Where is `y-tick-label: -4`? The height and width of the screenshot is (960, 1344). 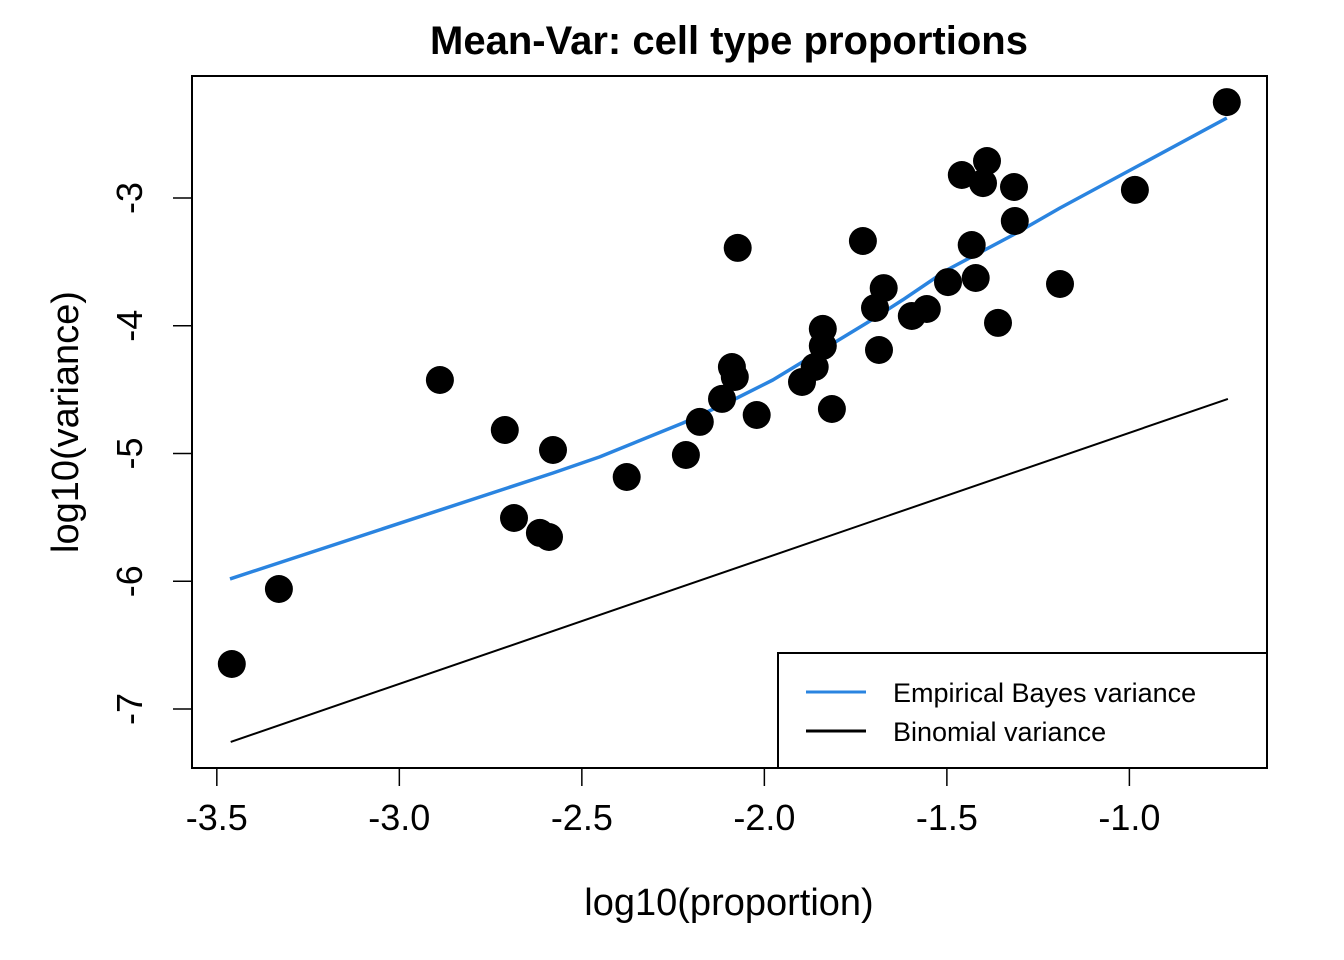
y-tick-label: -4 is located at coordinates (129, 326).